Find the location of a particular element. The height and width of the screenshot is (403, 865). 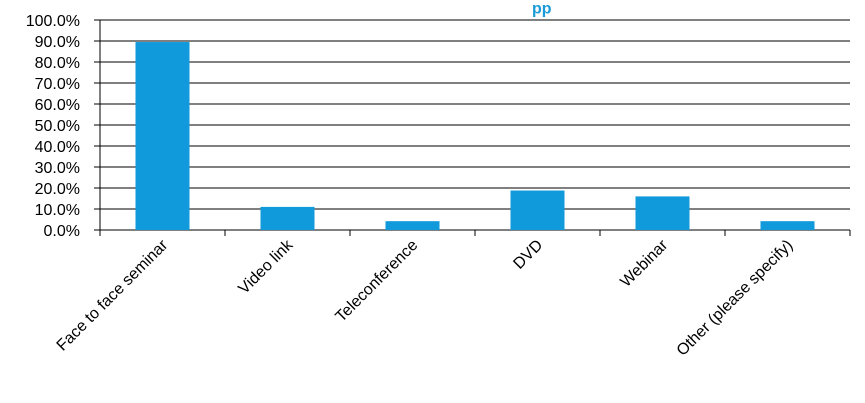

x-tick-label: DVD is located at coordinates (528, 255).